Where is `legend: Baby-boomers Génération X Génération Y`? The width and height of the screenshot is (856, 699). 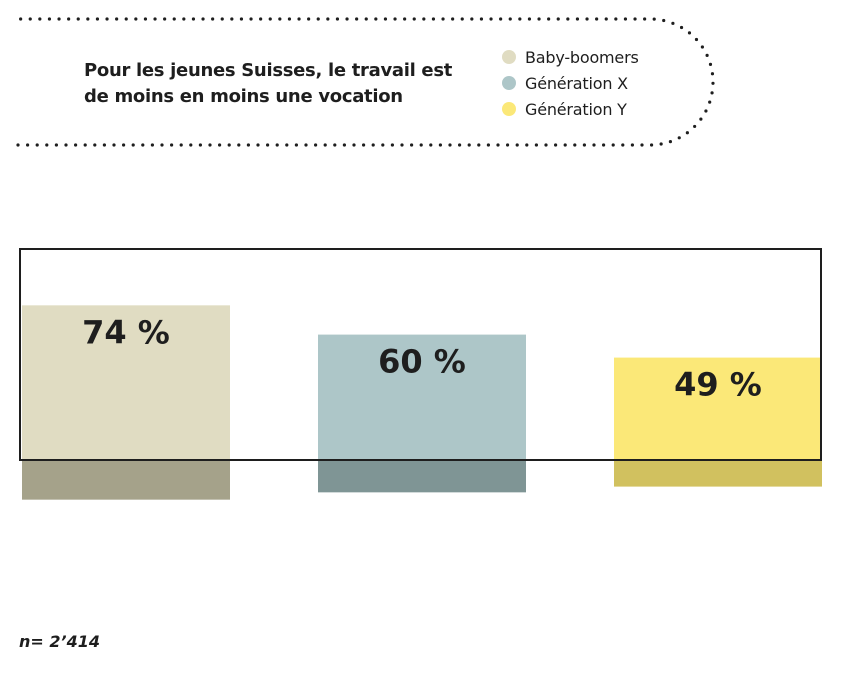
legend: Baby-boomers Génération X Génération Y is located at coordinates (570, 83).